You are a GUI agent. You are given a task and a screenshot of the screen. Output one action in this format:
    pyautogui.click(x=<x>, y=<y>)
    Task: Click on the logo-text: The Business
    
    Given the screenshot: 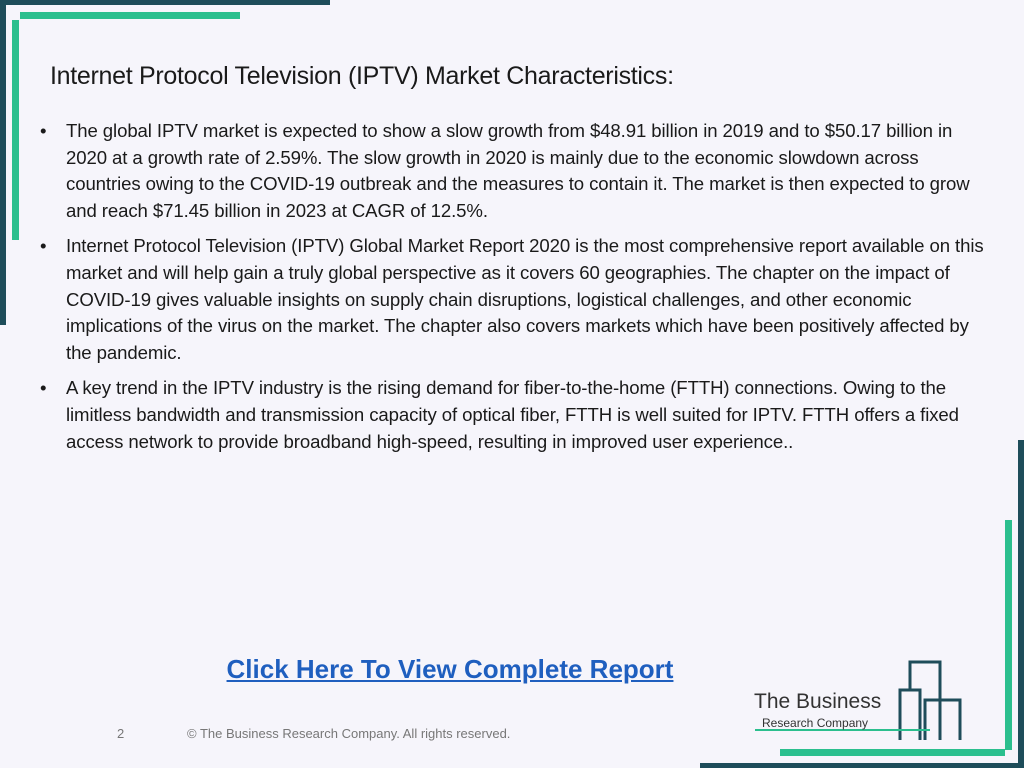 What is the action you would take?
    pyautogui.click(x=818, y=701)
    